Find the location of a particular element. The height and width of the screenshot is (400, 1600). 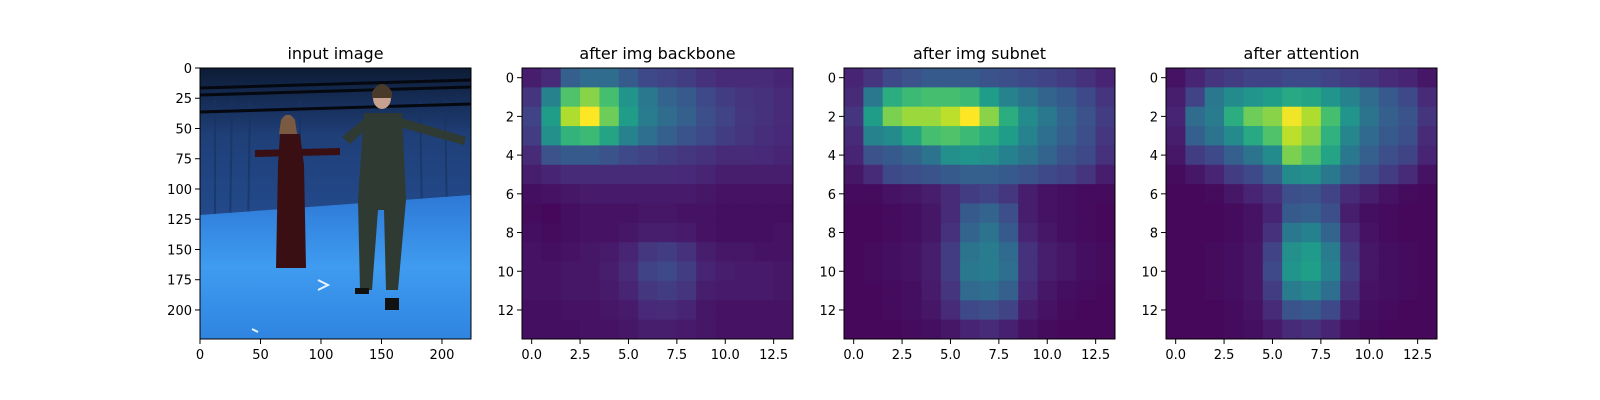

y-tick-label: 10 is located at coordinates (827, 272).